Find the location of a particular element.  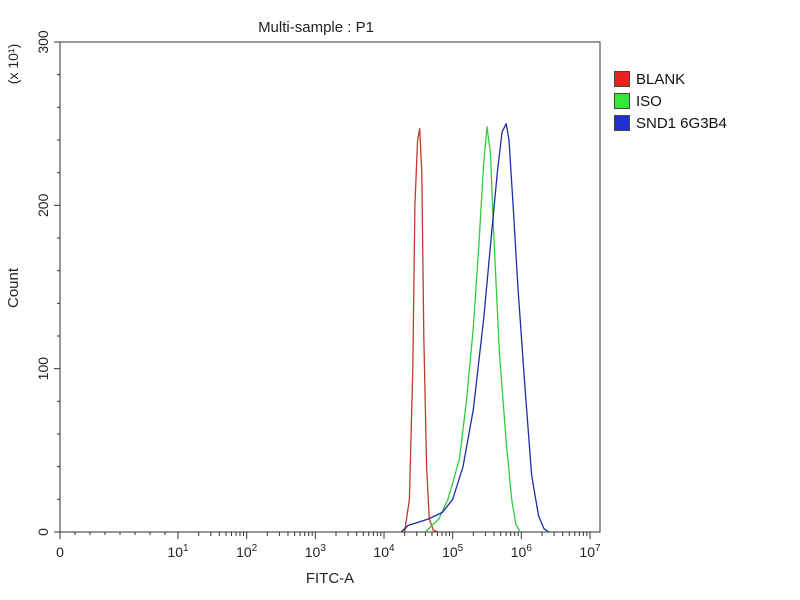

y-tick-label: 200 is located at coordinates (43, 205).